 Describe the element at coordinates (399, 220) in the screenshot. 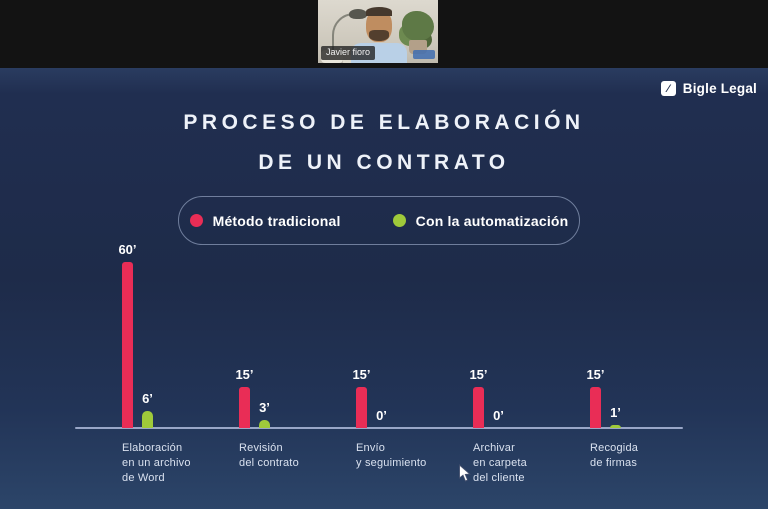

I see `legend-dot-green` at that location.